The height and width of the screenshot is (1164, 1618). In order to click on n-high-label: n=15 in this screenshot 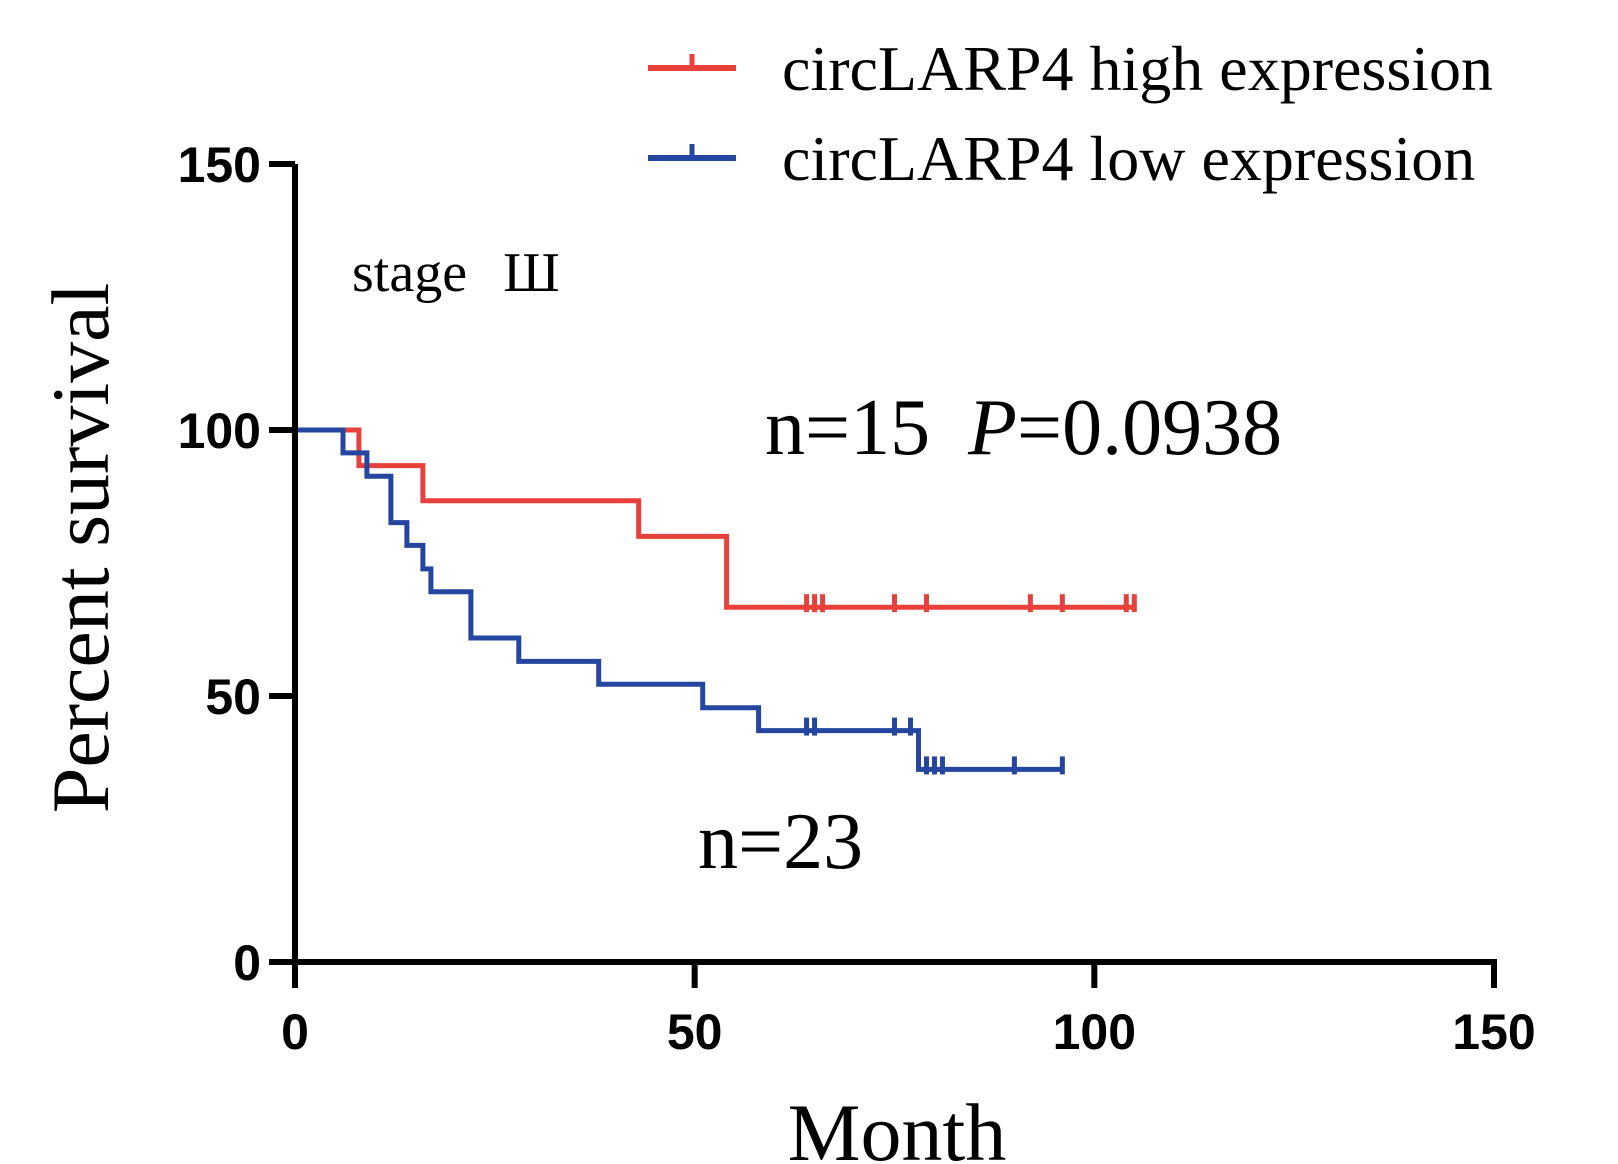, I will do `click(847, 428)`.